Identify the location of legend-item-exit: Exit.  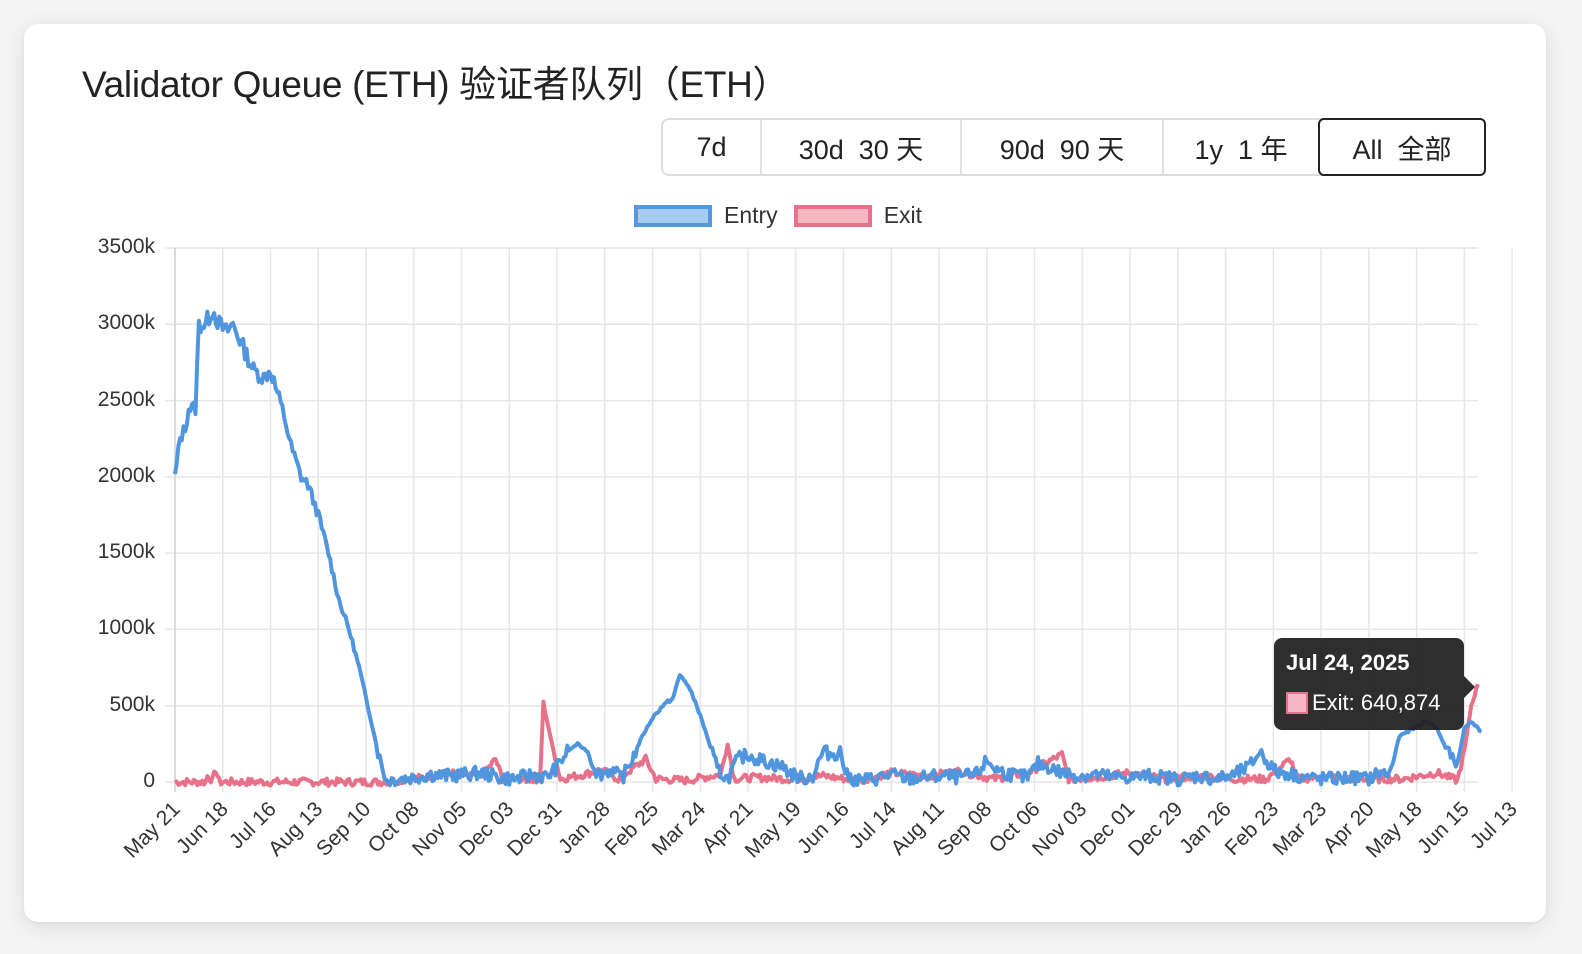
(858, 215).